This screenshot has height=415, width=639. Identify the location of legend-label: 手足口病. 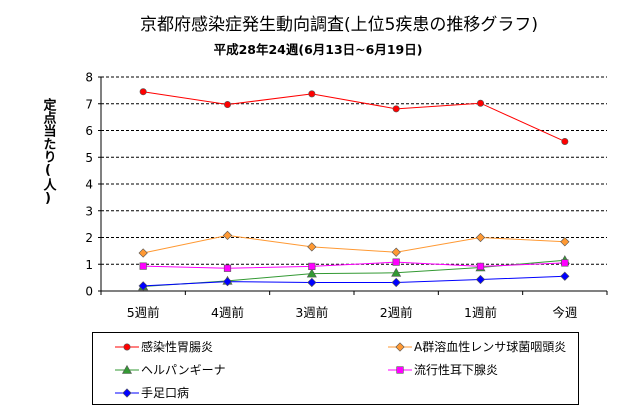
(165, 393).